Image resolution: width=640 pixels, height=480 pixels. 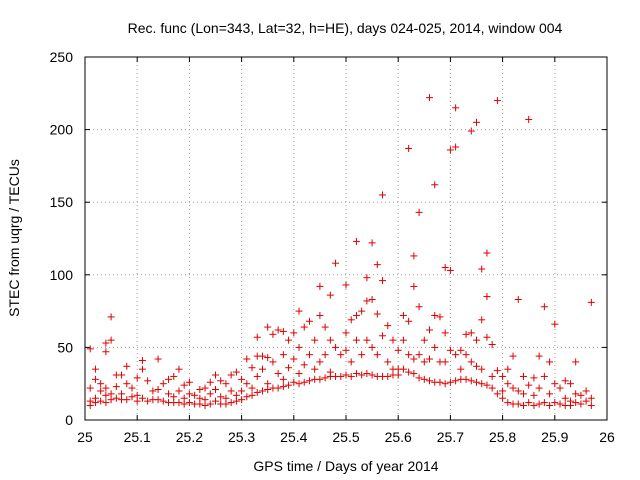 What do you see at coordinates (14, 238) in the screenshot?
I see `y-axis-label: STEC from uqrg / TECUs` at bounding box center [14, 238].